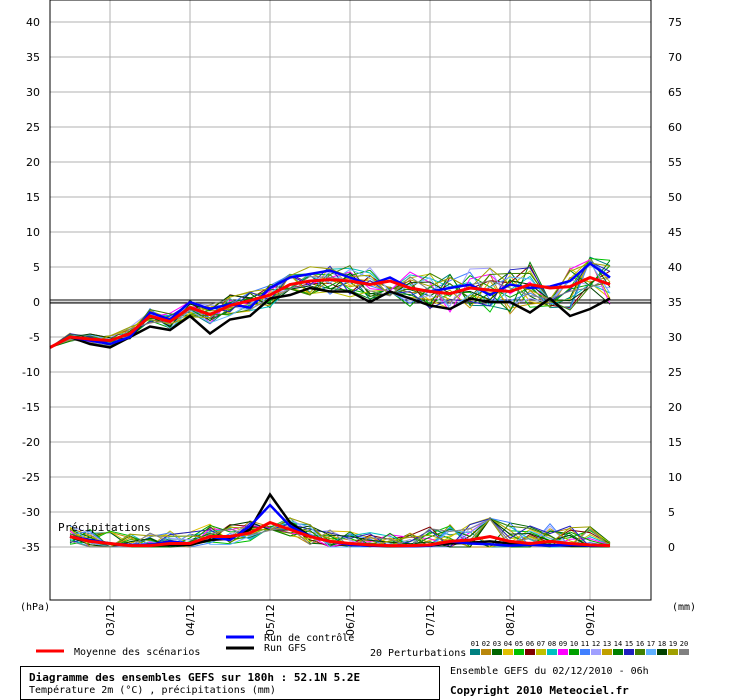 The image size is (740, 700). What do you see at coordinates (110, 620) in the screenshot?
I see `x-tick-label: 03/12` at bounding box center [110, 620].